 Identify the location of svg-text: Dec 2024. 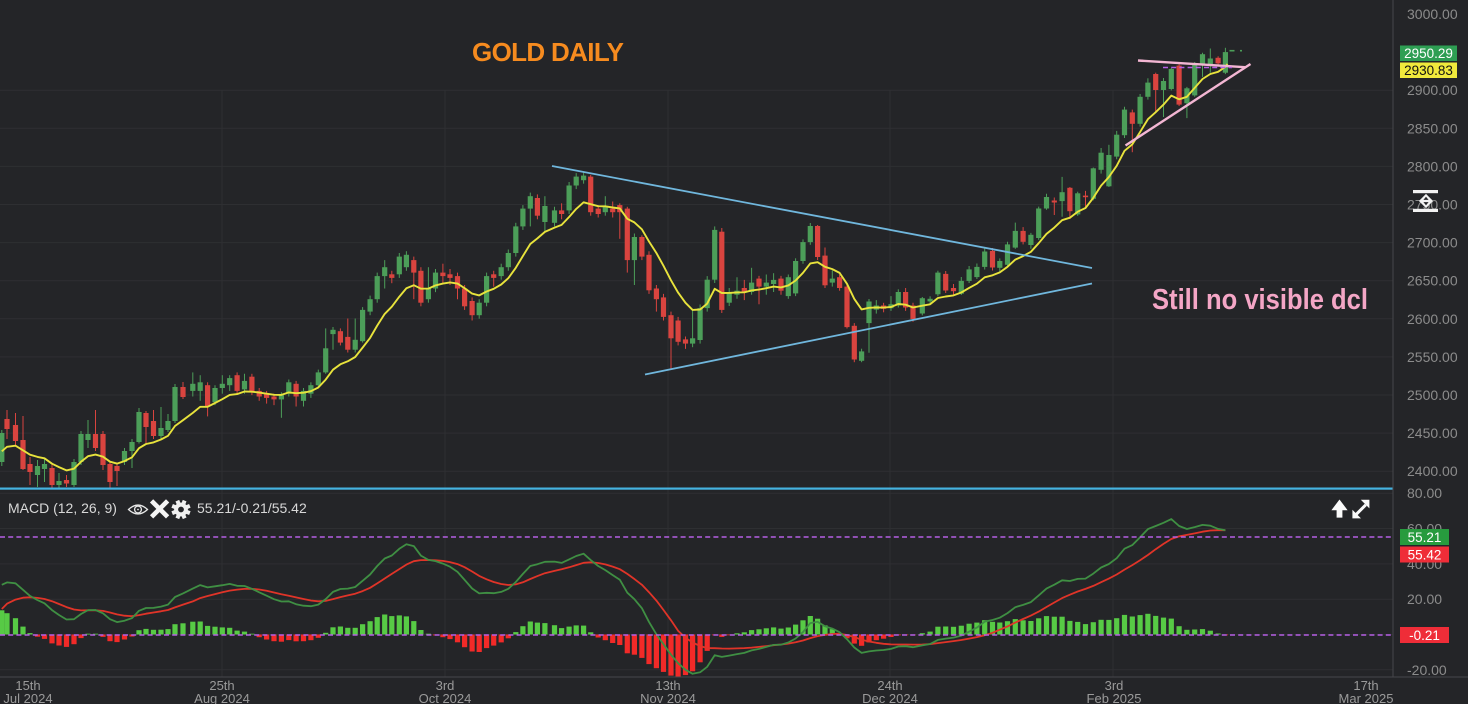
(890, 697).